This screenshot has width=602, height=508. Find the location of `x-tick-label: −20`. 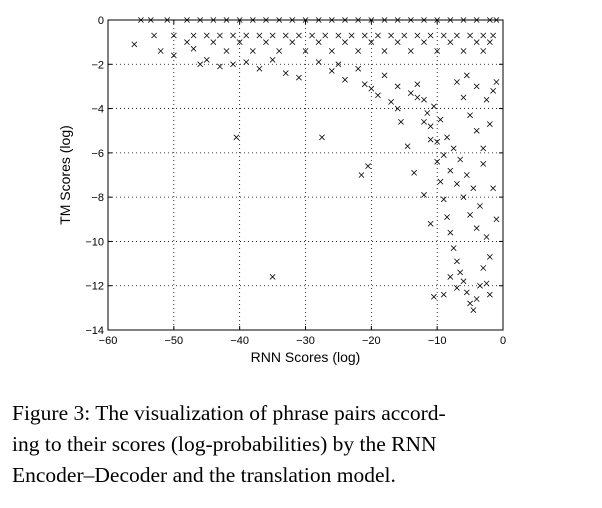

x-tick-label: −20 is located at coordinates (371, 341).